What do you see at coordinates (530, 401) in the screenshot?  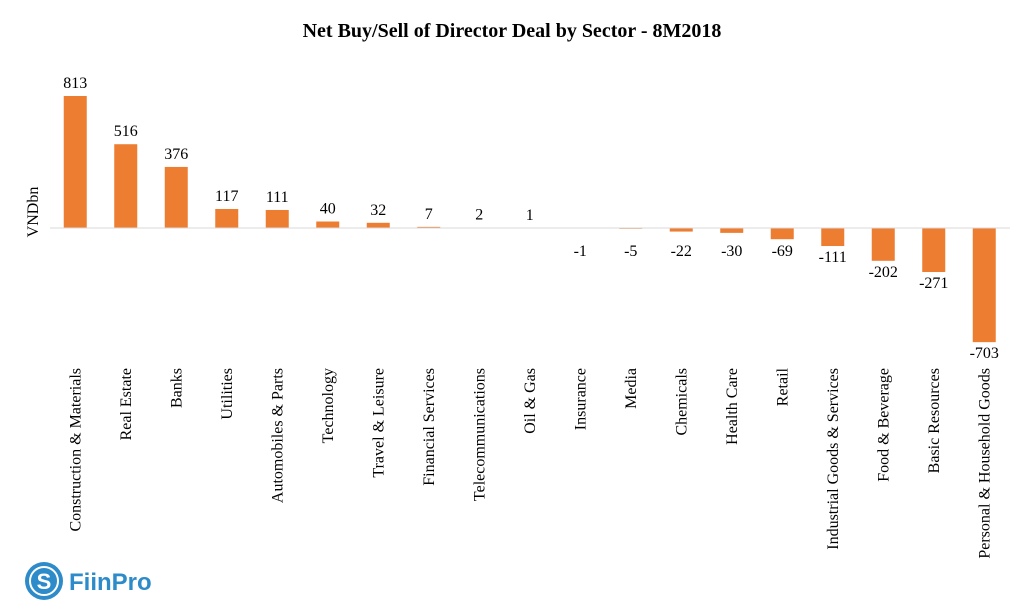 I see `x-tick-label: Oil & Gas` at bounding box center [530, 401].